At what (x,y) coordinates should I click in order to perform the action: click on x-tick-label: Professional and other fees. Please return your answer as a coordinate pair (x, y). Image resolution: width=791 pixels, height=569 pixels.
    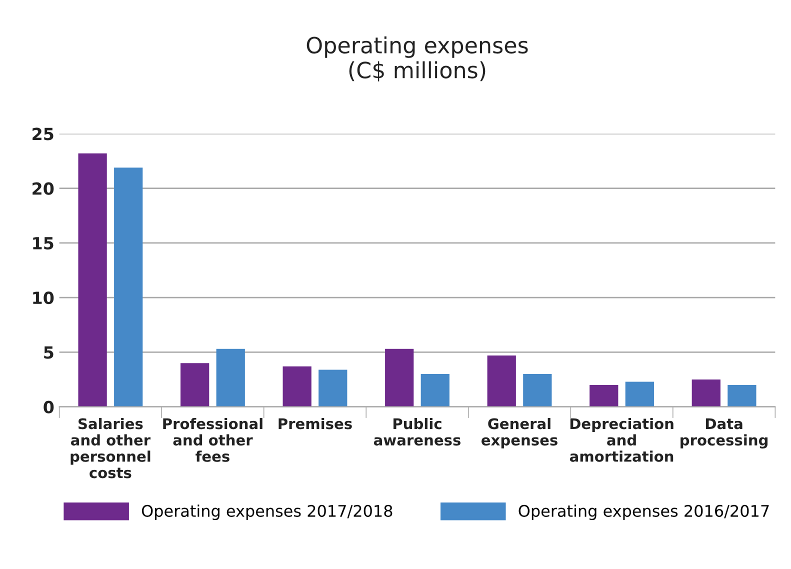
    Looking at the image, I should click on (212, 440).